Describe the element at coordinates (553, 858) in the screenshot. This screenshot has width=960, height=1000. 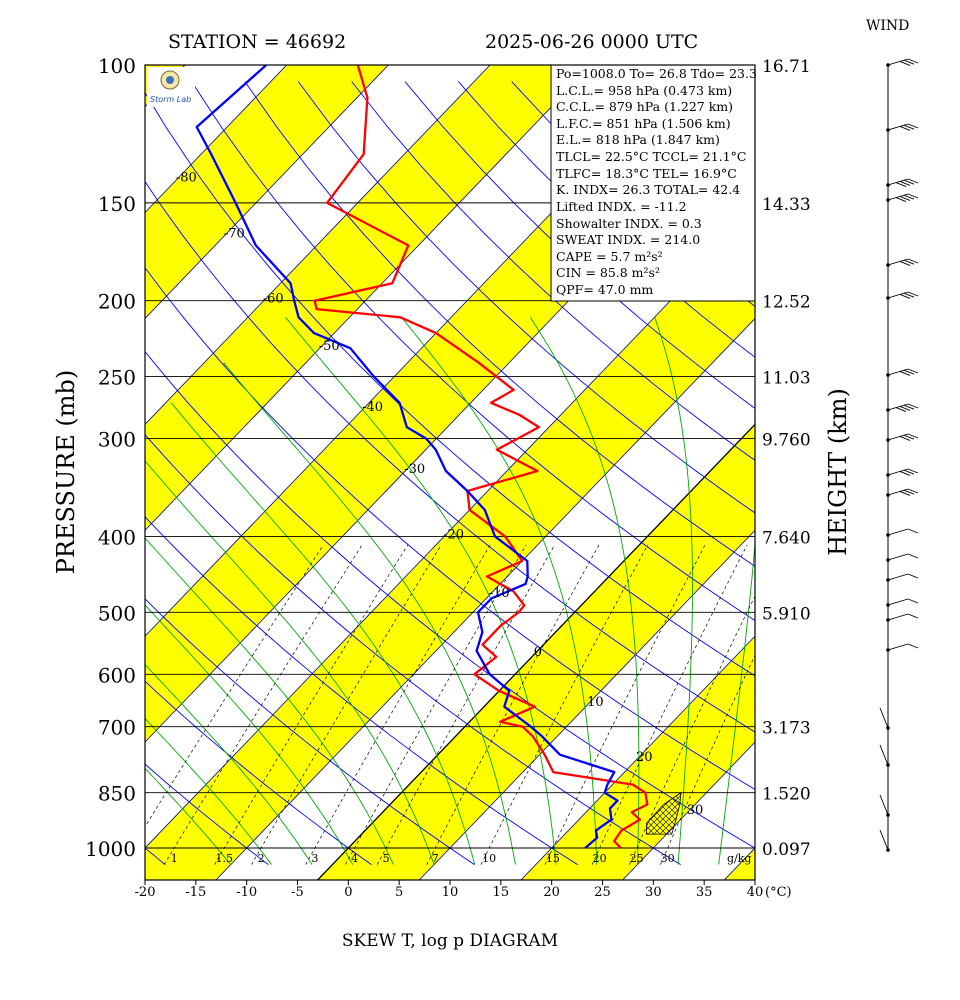
I see `mixing-ratio-label: 15` at that location.